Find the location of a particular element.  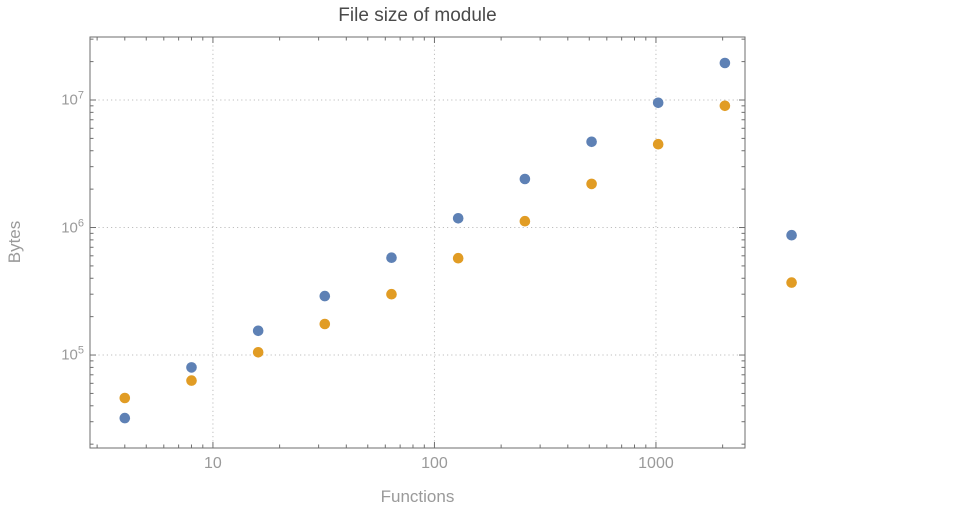

chart-title: File size of module is located at coordinates (417, 15).